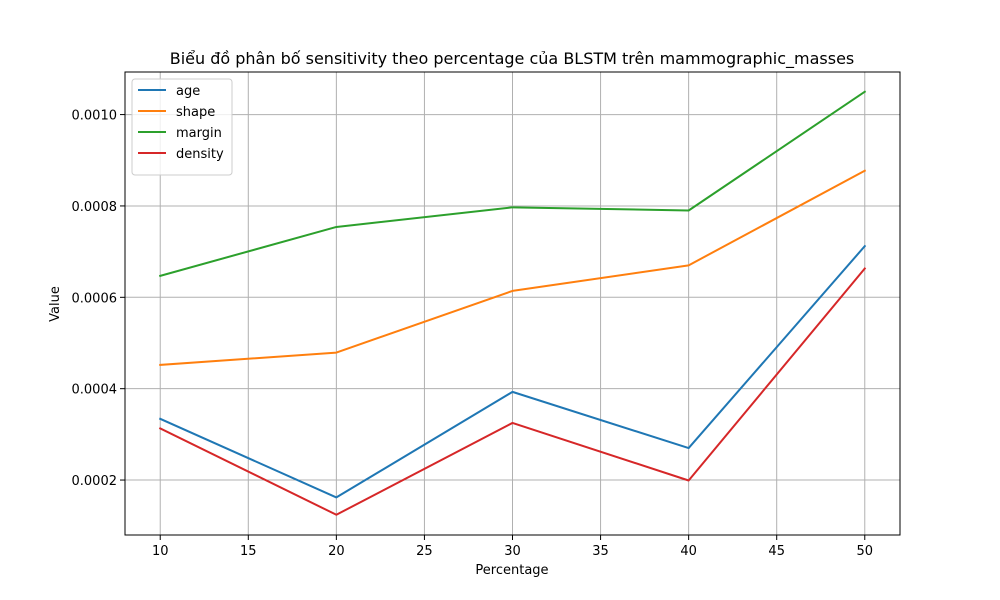  I want to click on x-tick-label: 30, so click(512, 551).